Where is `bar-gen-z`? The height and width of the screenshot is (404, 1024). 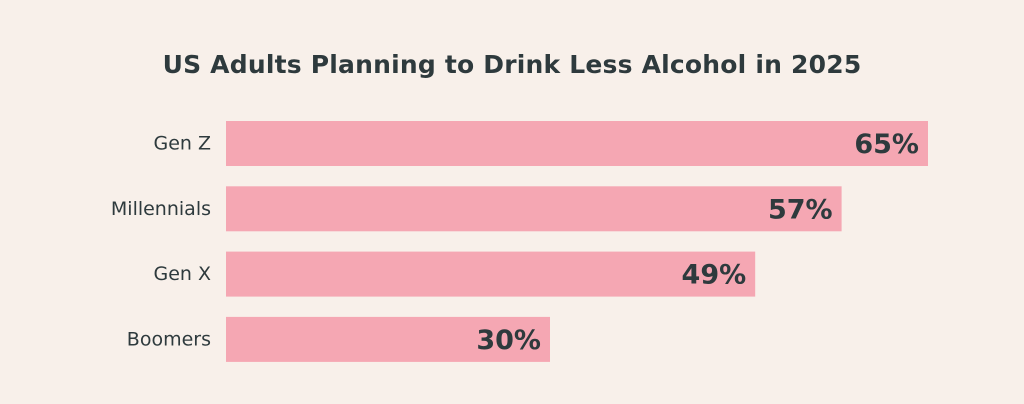 bar-gen-z is located at coordinates (577, 143).